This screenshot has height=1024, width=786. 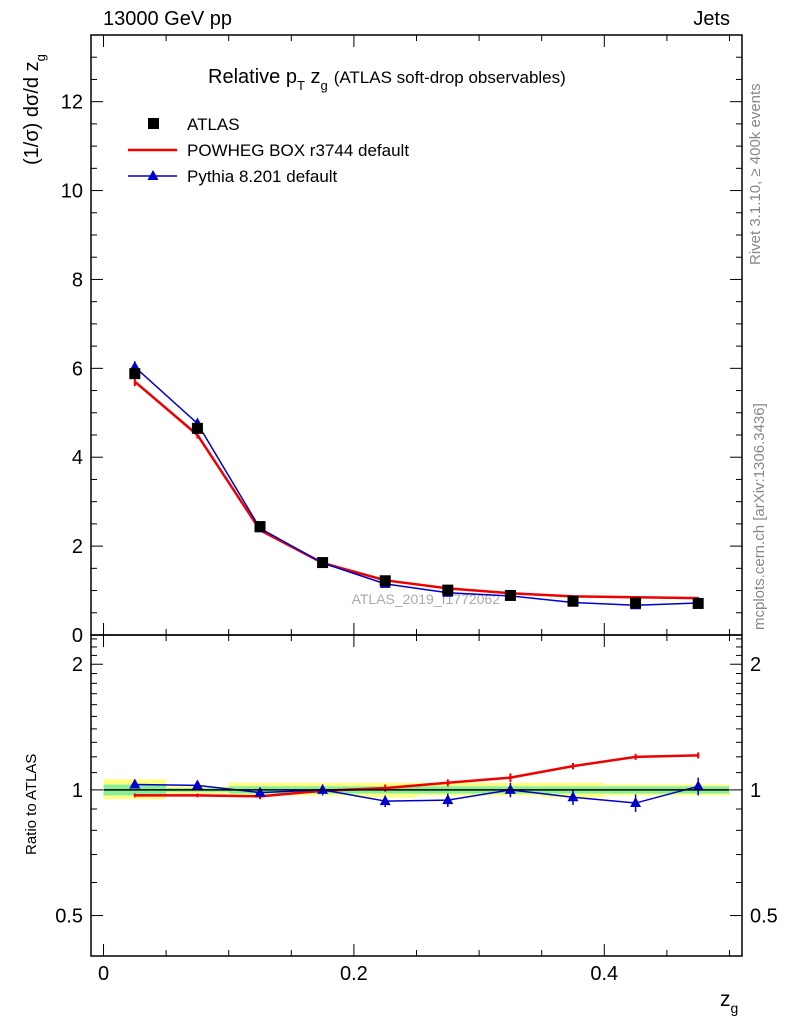 I want to click on header-left: 13000 GeV pp, so click(x=167, y=19).